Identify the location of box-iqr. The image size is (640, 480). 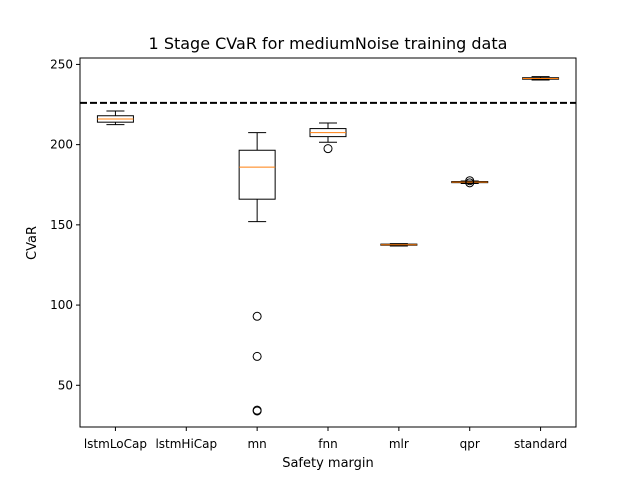
(257, 174).